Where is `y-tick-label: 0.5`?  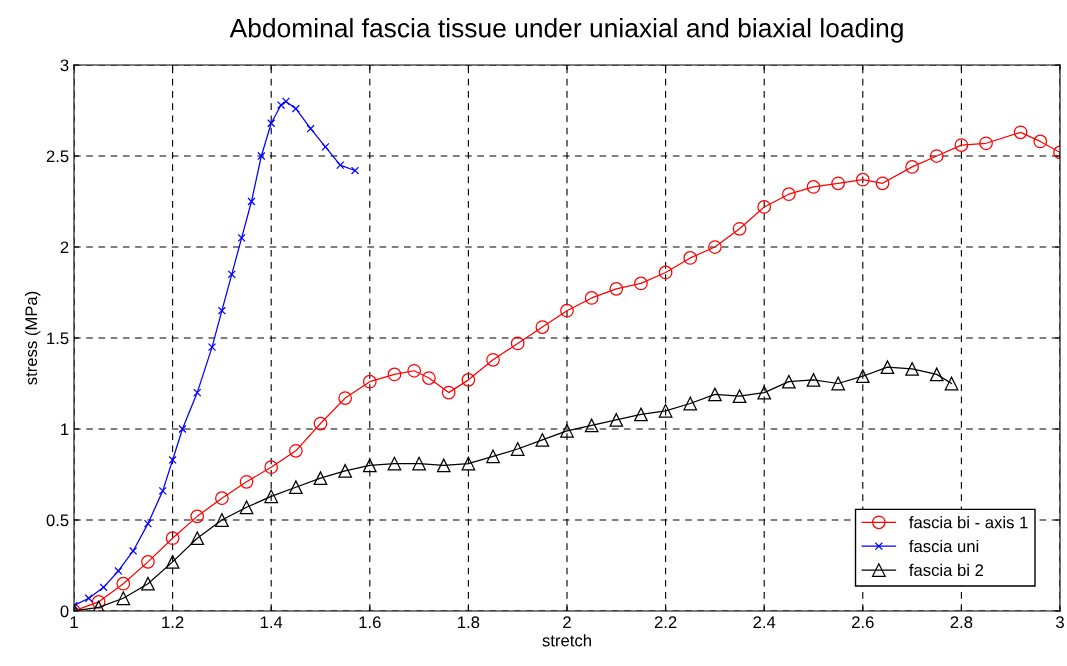
y-tick-label: 0.5 is located at coordinates (57, 520).